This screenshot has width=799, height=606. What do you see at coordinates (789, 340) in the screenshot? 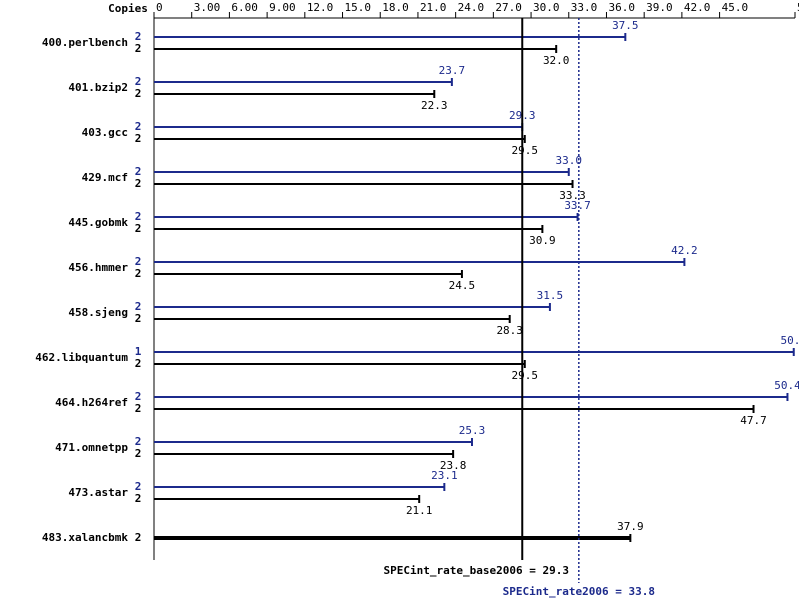
I see `value-label: 50.9` at bounding box center [789, 340].